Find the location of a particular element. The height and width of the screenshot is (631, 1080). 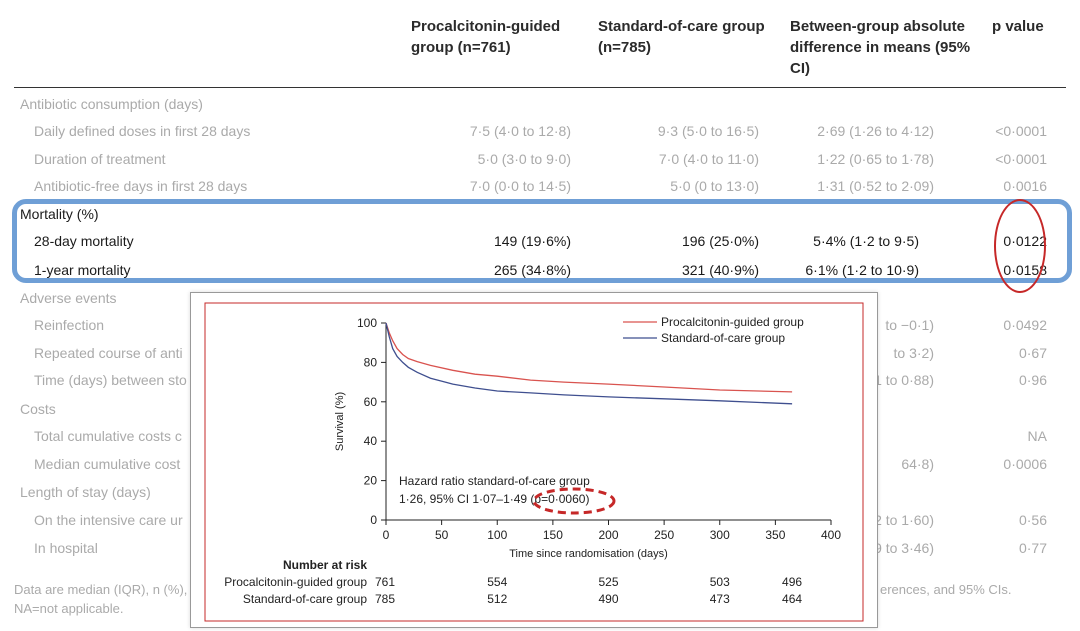

risk-row-label: Procalcitonin-guided group is located at coordinates (295, 582).